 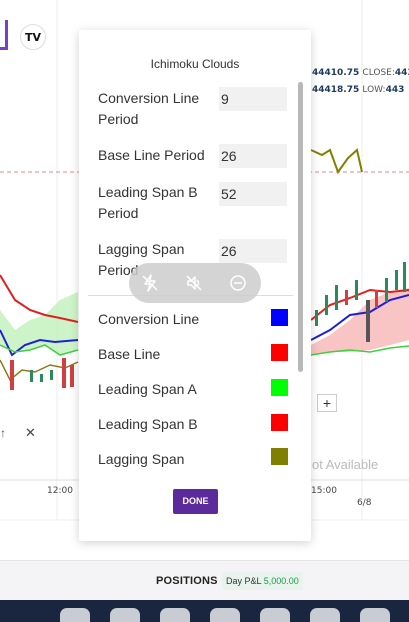 What do you see at coordinates (253, 251) in the screenshot?
I see `lagging-span-period-input` at bounding box center [253, 251].